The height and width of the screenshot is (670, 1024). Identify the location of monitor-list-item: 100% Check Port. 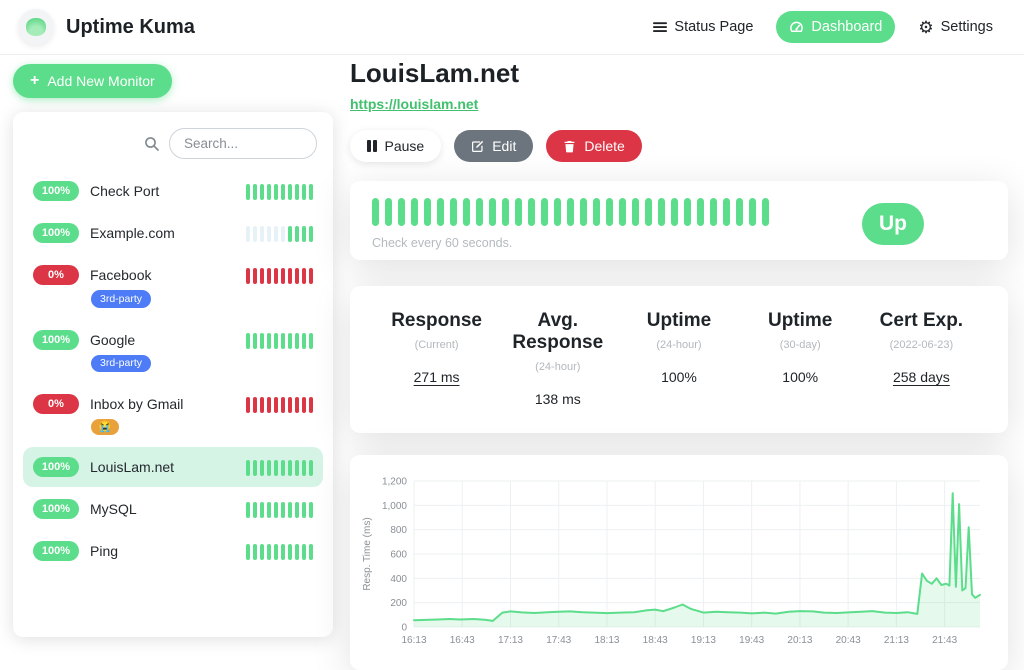
(173, 191).